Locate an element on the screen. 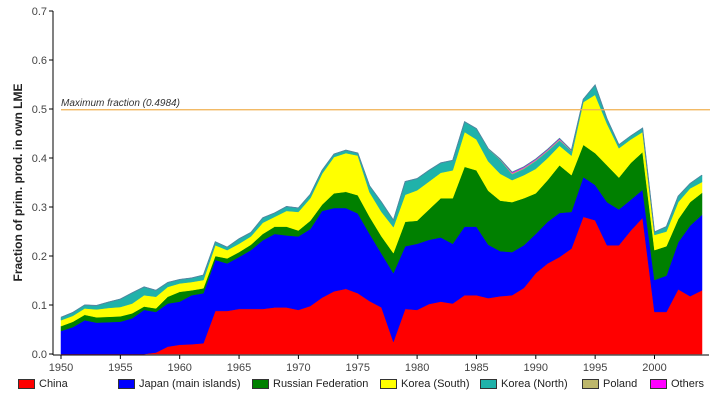 The image size is (713, 409). x-tick-label: 1965 is located at coordinates (239, 368).